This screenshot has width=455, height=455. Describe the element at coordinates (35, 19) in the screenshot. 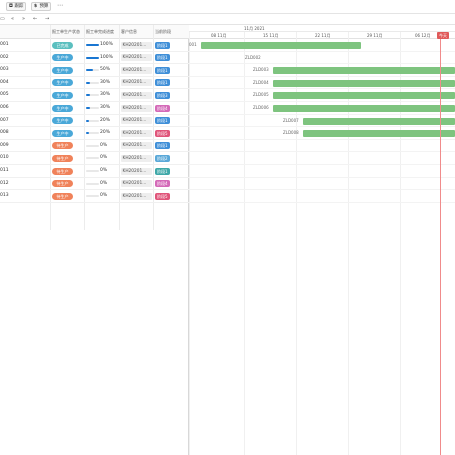

I see `arrow-left-icon: ←` at that location.